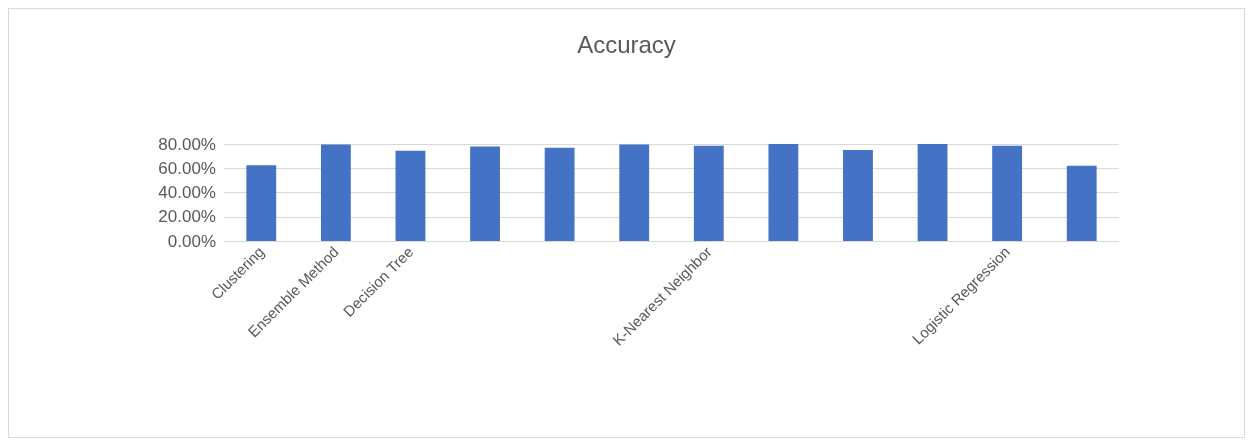 This screenshot has height=446, width=1253. What do you see at coordinates (191, 241) in the screenshot?
I see `y-tick-label: 0.00%` at bounding box center [191, 241].